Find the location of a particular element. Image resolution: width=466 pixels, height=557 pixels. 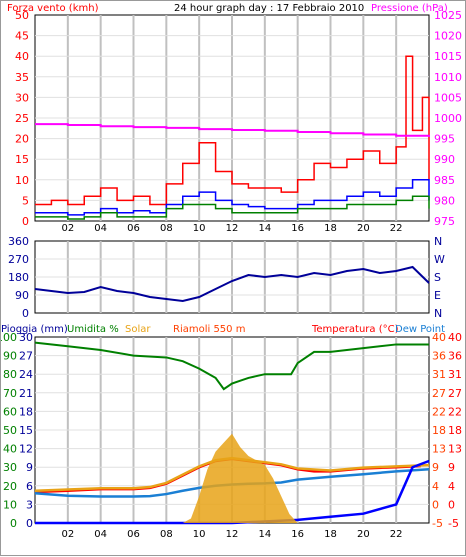

humidity-axis-tick: 30 is located at coordinates (10, 467).